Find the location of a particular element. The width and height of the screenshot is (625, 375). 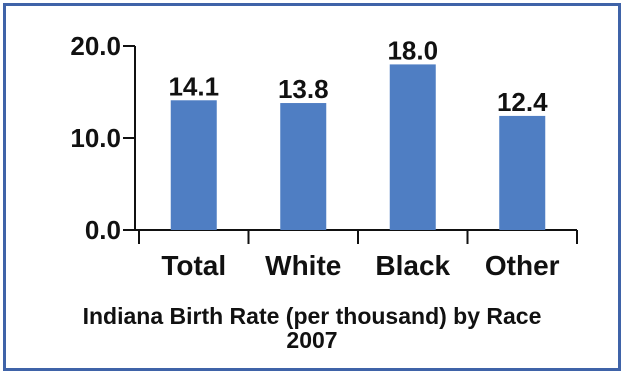

chart-subtitle: 2007 is located at coordinates (311, 340).